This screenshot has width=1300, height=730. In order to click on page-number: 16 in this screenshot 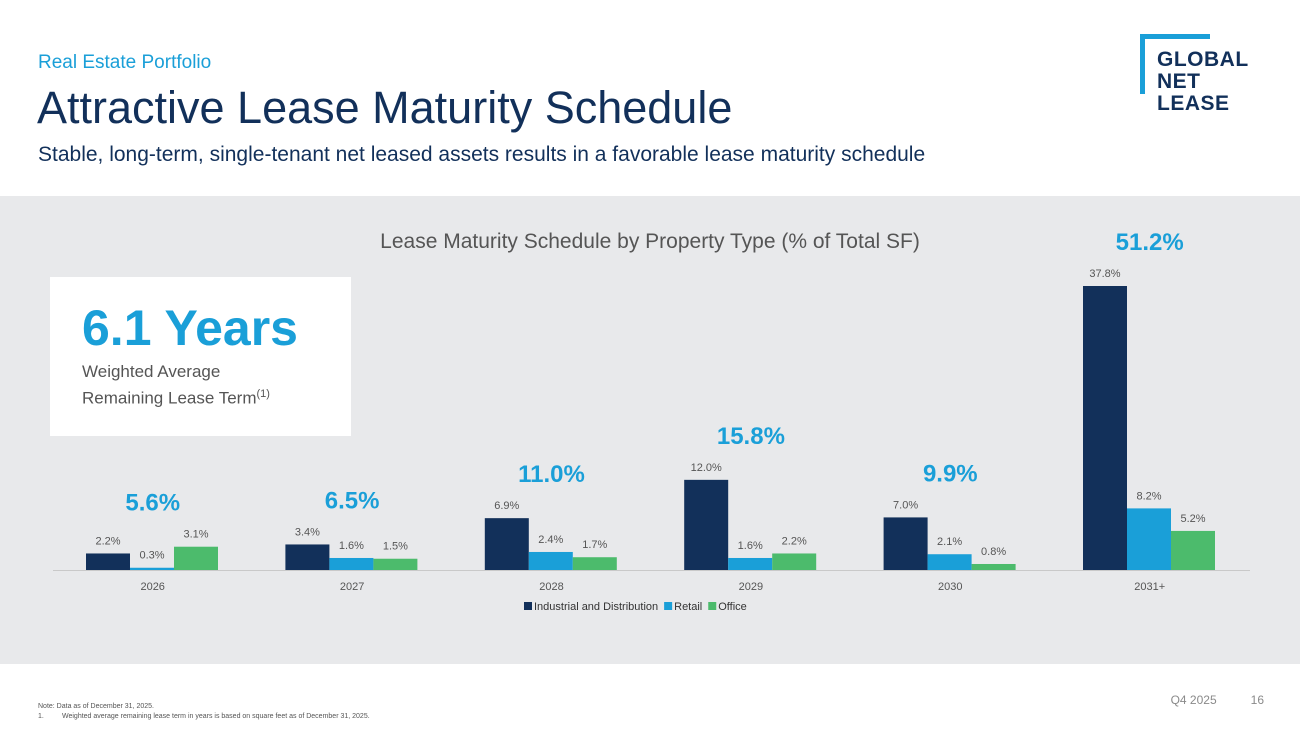, I will do `click(1257, 700)`.